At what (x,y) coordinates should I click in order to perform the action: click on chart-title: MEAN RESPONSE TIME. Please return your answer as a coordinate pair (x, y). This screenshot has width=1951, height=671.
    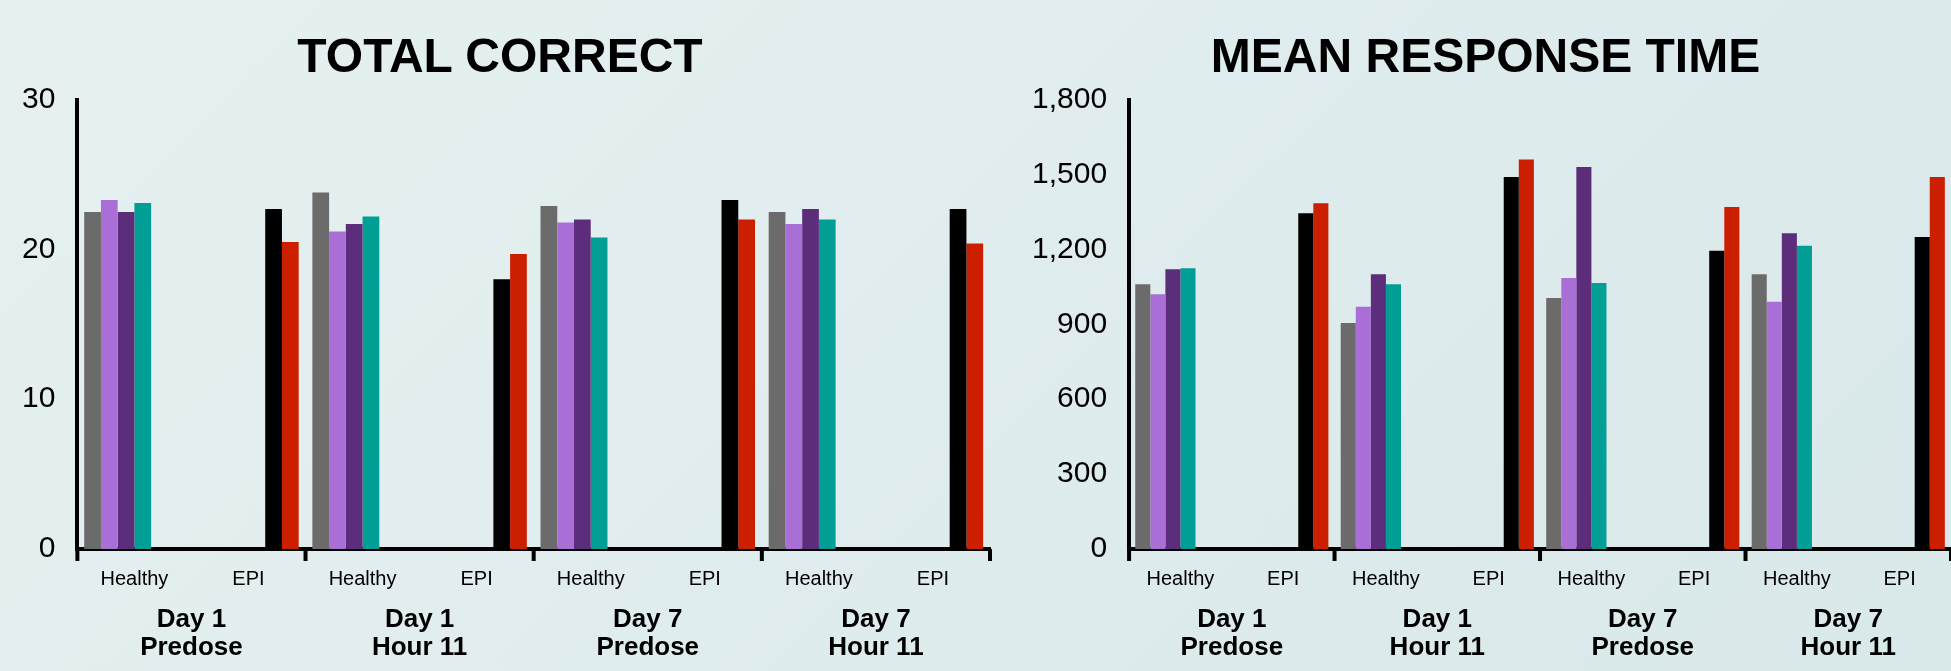
    Looking at the image, I should click on (1485, 56).